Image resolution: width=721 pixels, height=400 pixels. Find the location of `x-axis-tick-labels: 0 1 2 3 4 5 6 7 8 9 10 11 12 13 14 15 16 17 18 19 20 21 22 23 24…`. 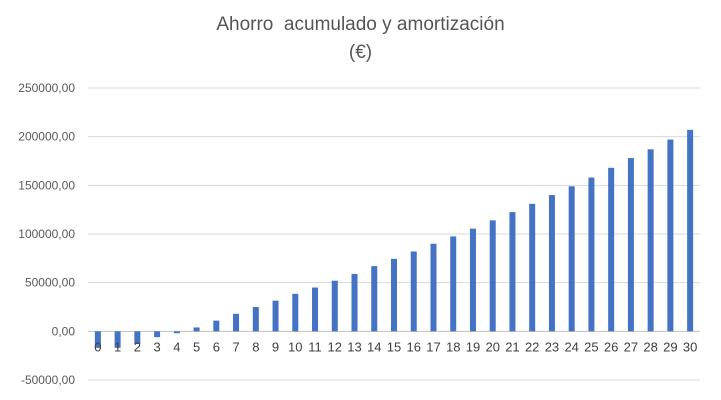

x-axis-tick-labels: 0 1 2 3 4 5 6 7 8 9 10 11 12 13 14 15 16 17 18 19 20 21 22 23 24… is located at coordinates (395, 346).